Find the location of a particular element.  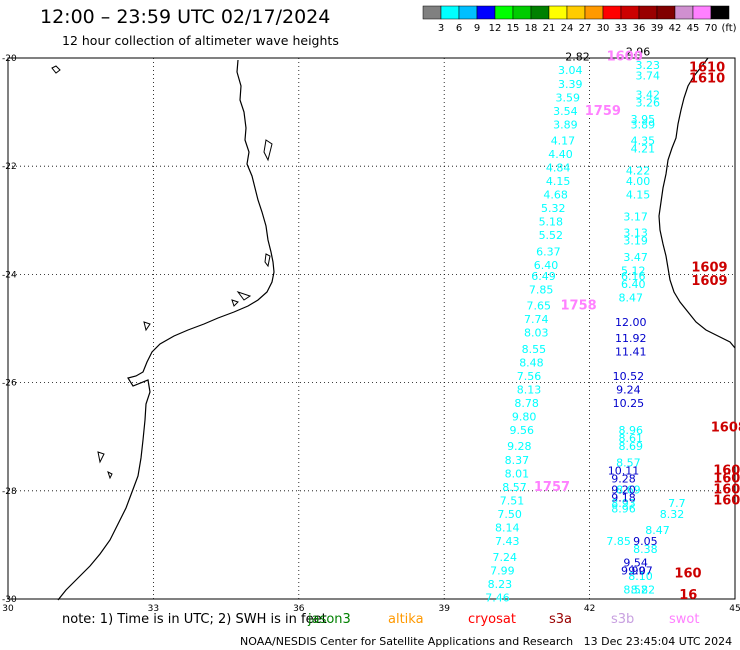

wave-height-value: 2.96 is located at coordinates (638, 51).